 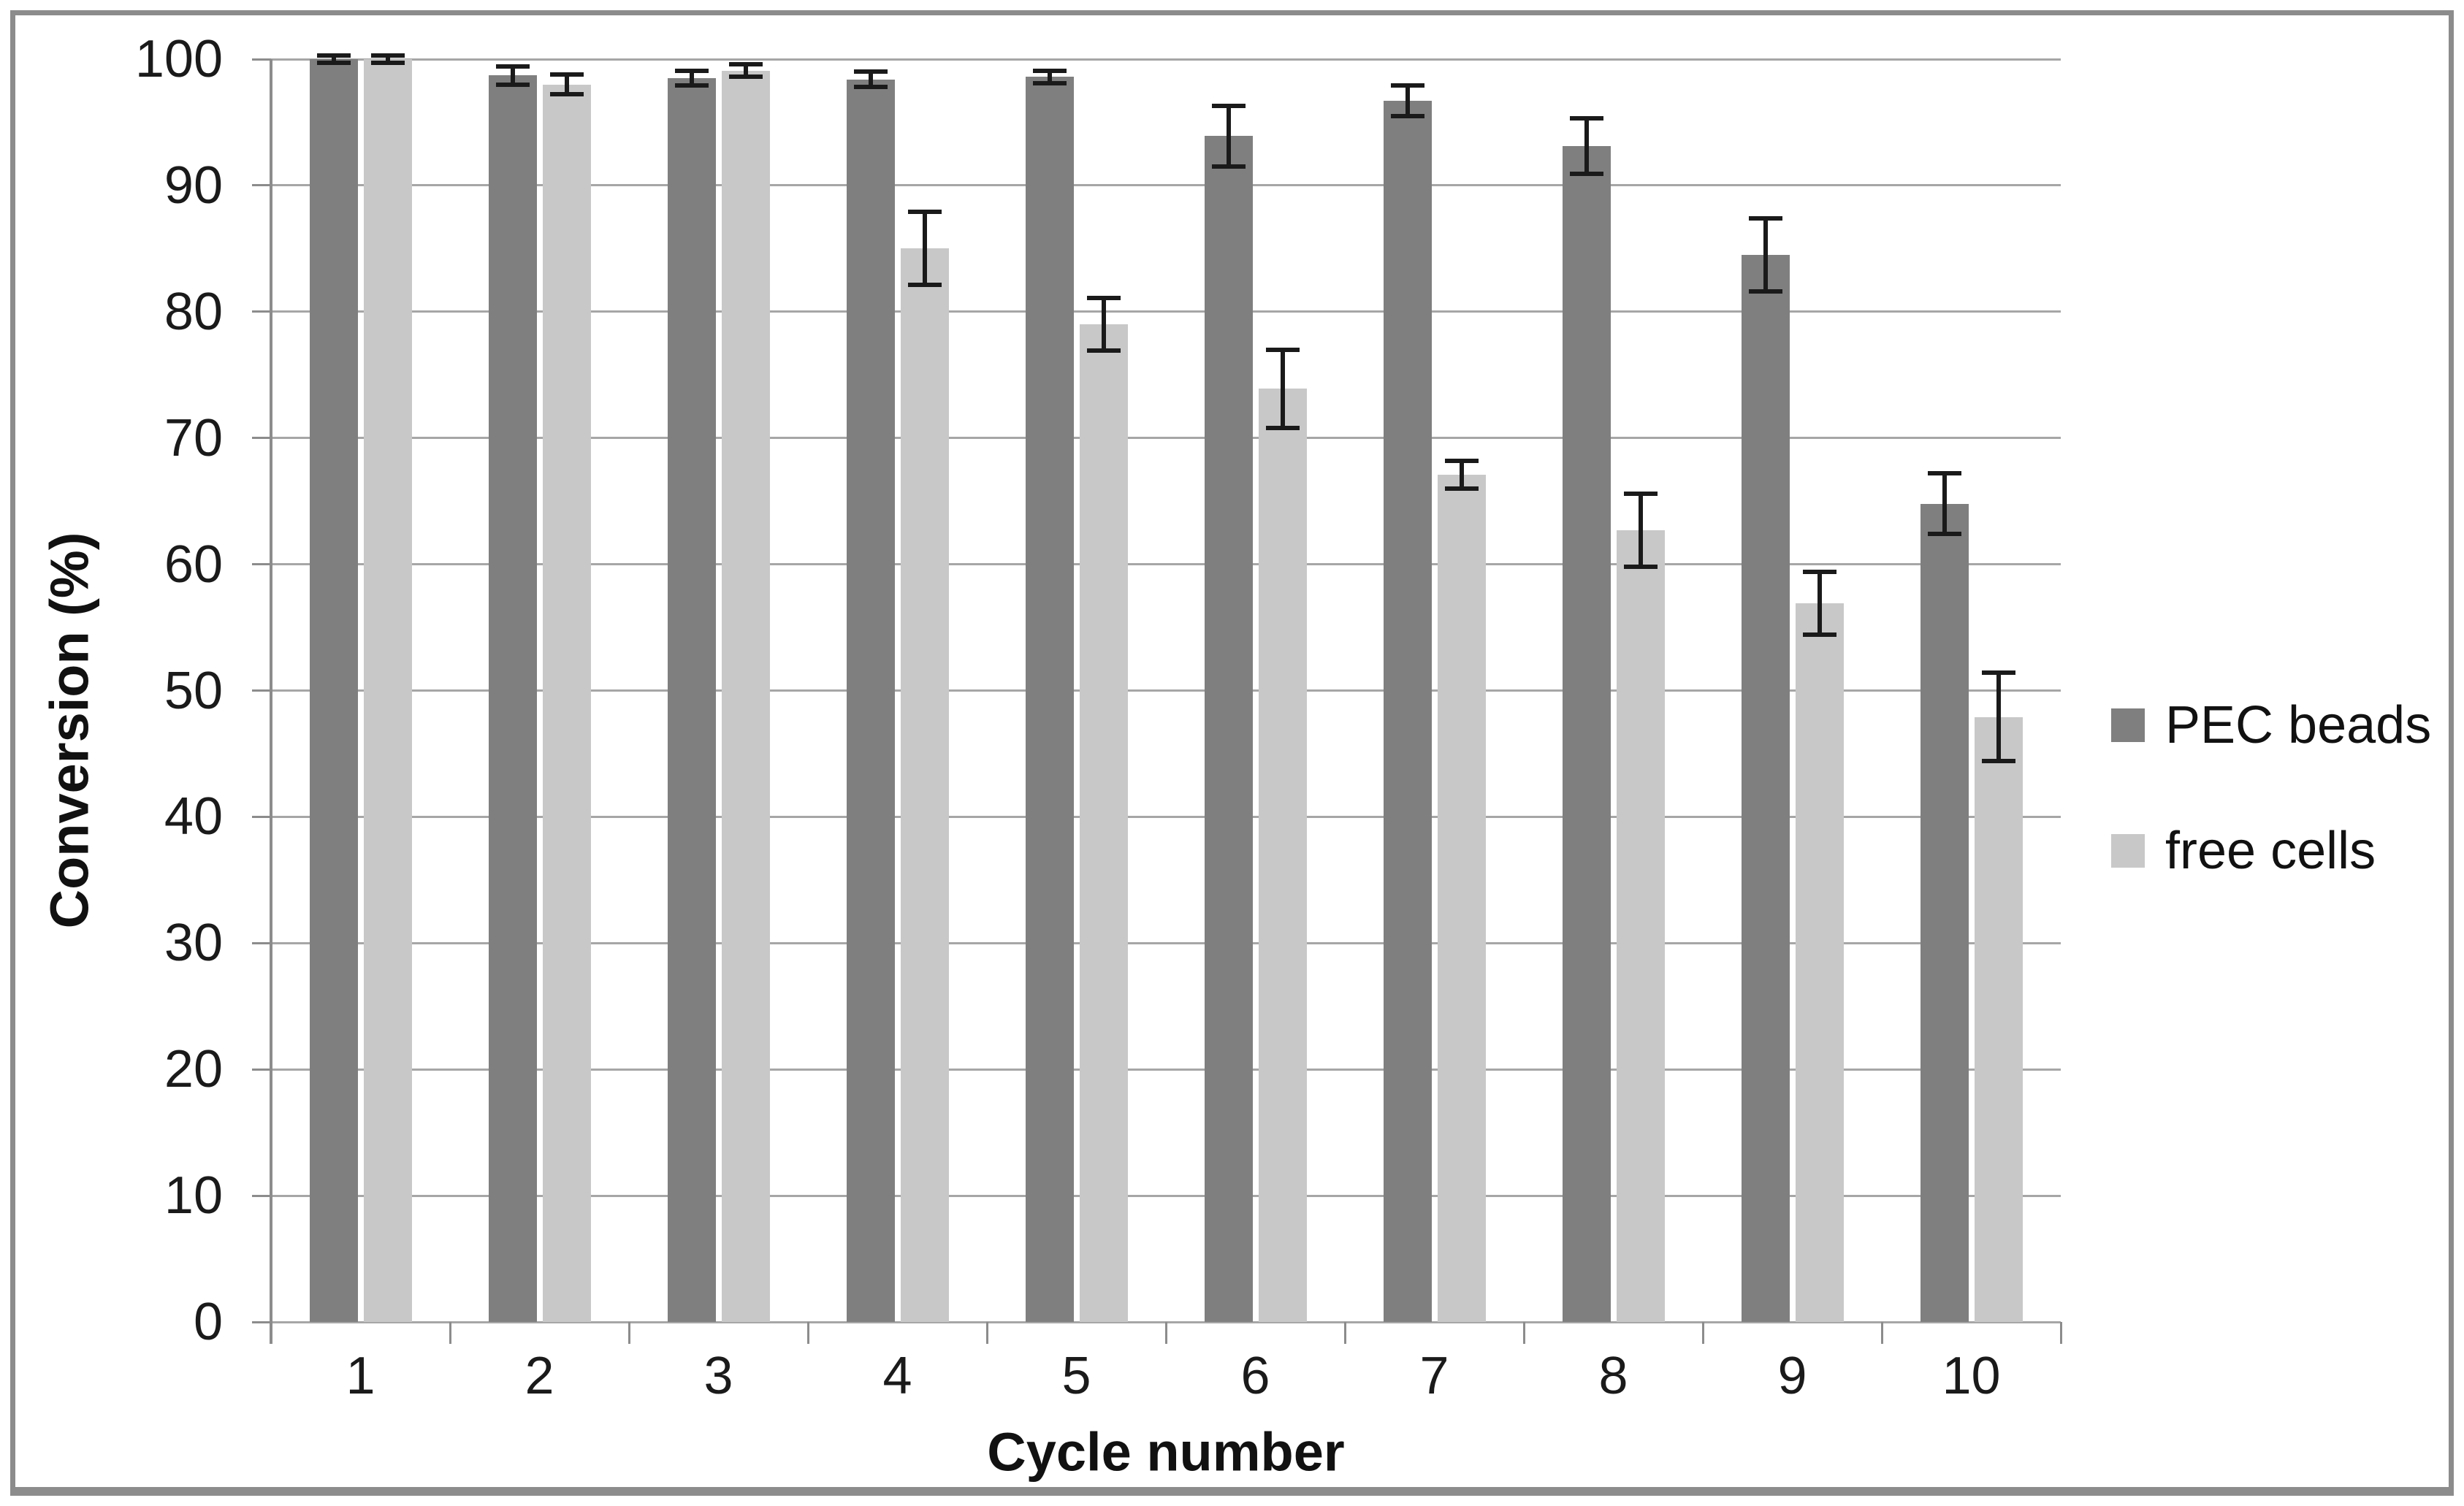 I want to click on y-tick-label-30: 30, so click(x=193, y=943).